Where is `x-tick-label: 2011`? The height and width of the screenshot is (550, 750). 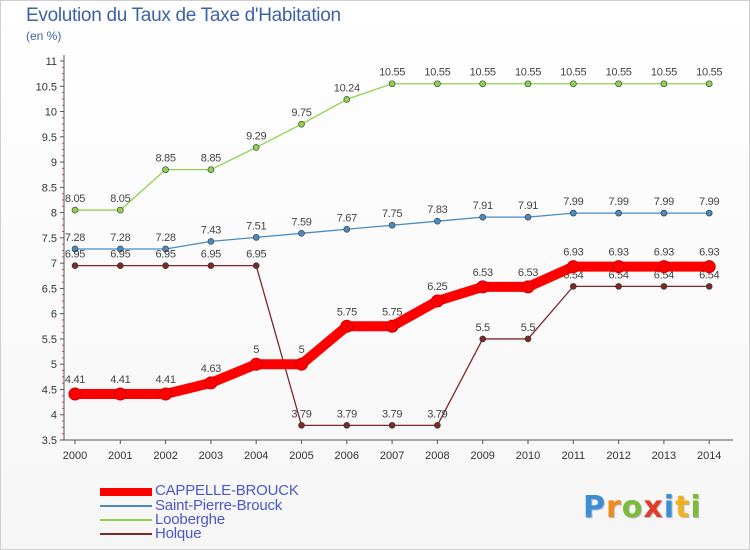
x-tick-label: 2011 is located at coordinates (573, 456).